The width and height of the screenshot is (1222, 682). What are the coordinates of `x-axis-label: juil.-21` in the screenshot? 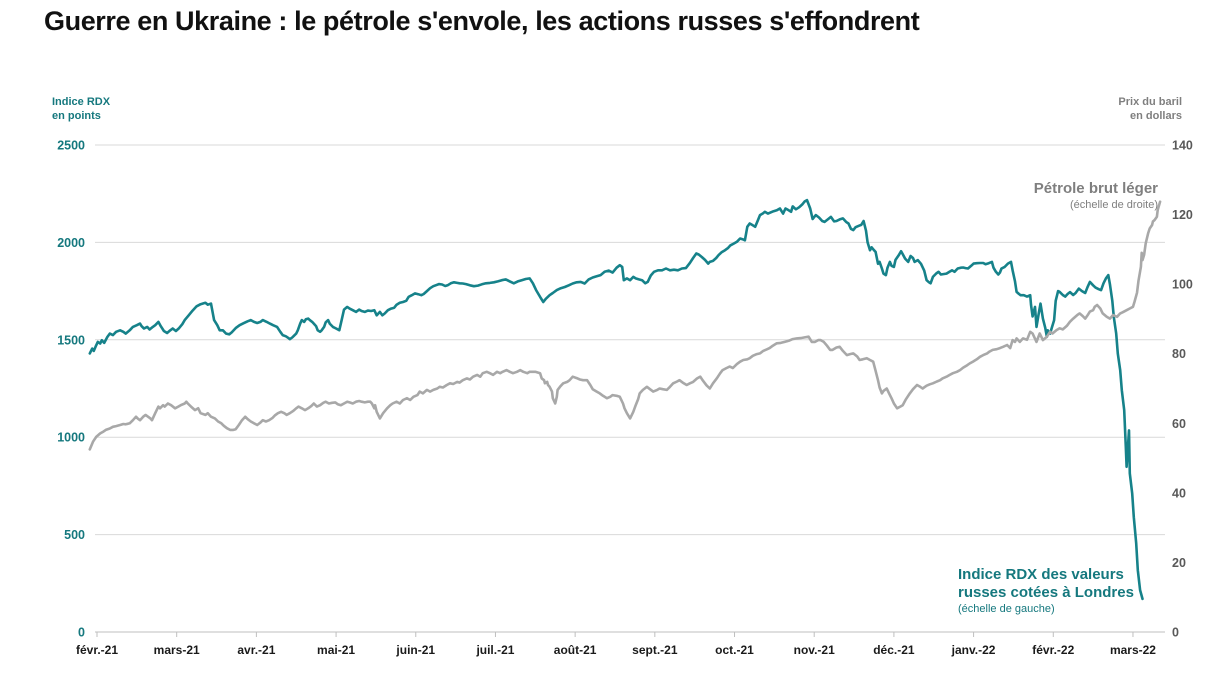 It's located at (494, 650).